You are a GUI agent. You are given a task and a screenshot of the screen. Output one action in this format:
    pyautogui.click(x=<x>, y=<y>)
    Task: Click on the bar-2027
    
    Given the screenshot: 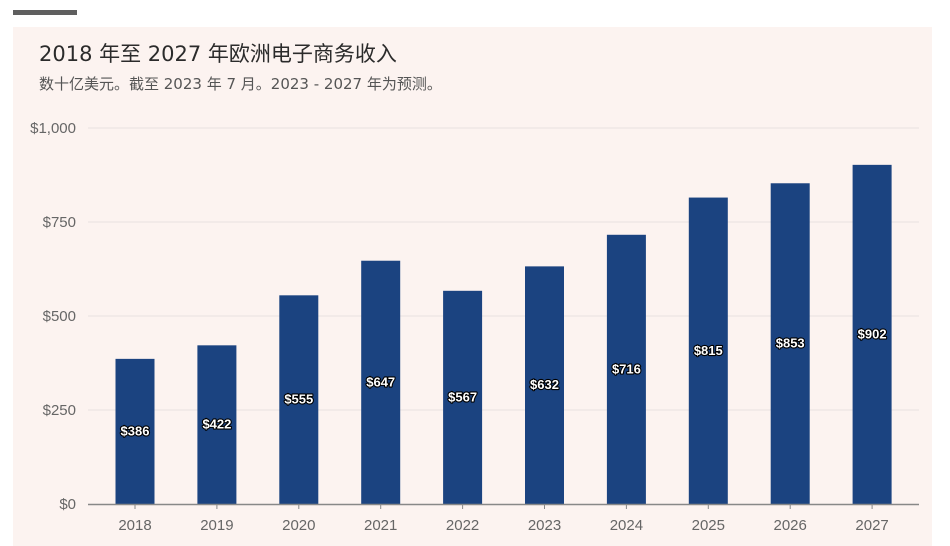 What is the action you would take?
    pyautogui.click(x=872, y=334)
    